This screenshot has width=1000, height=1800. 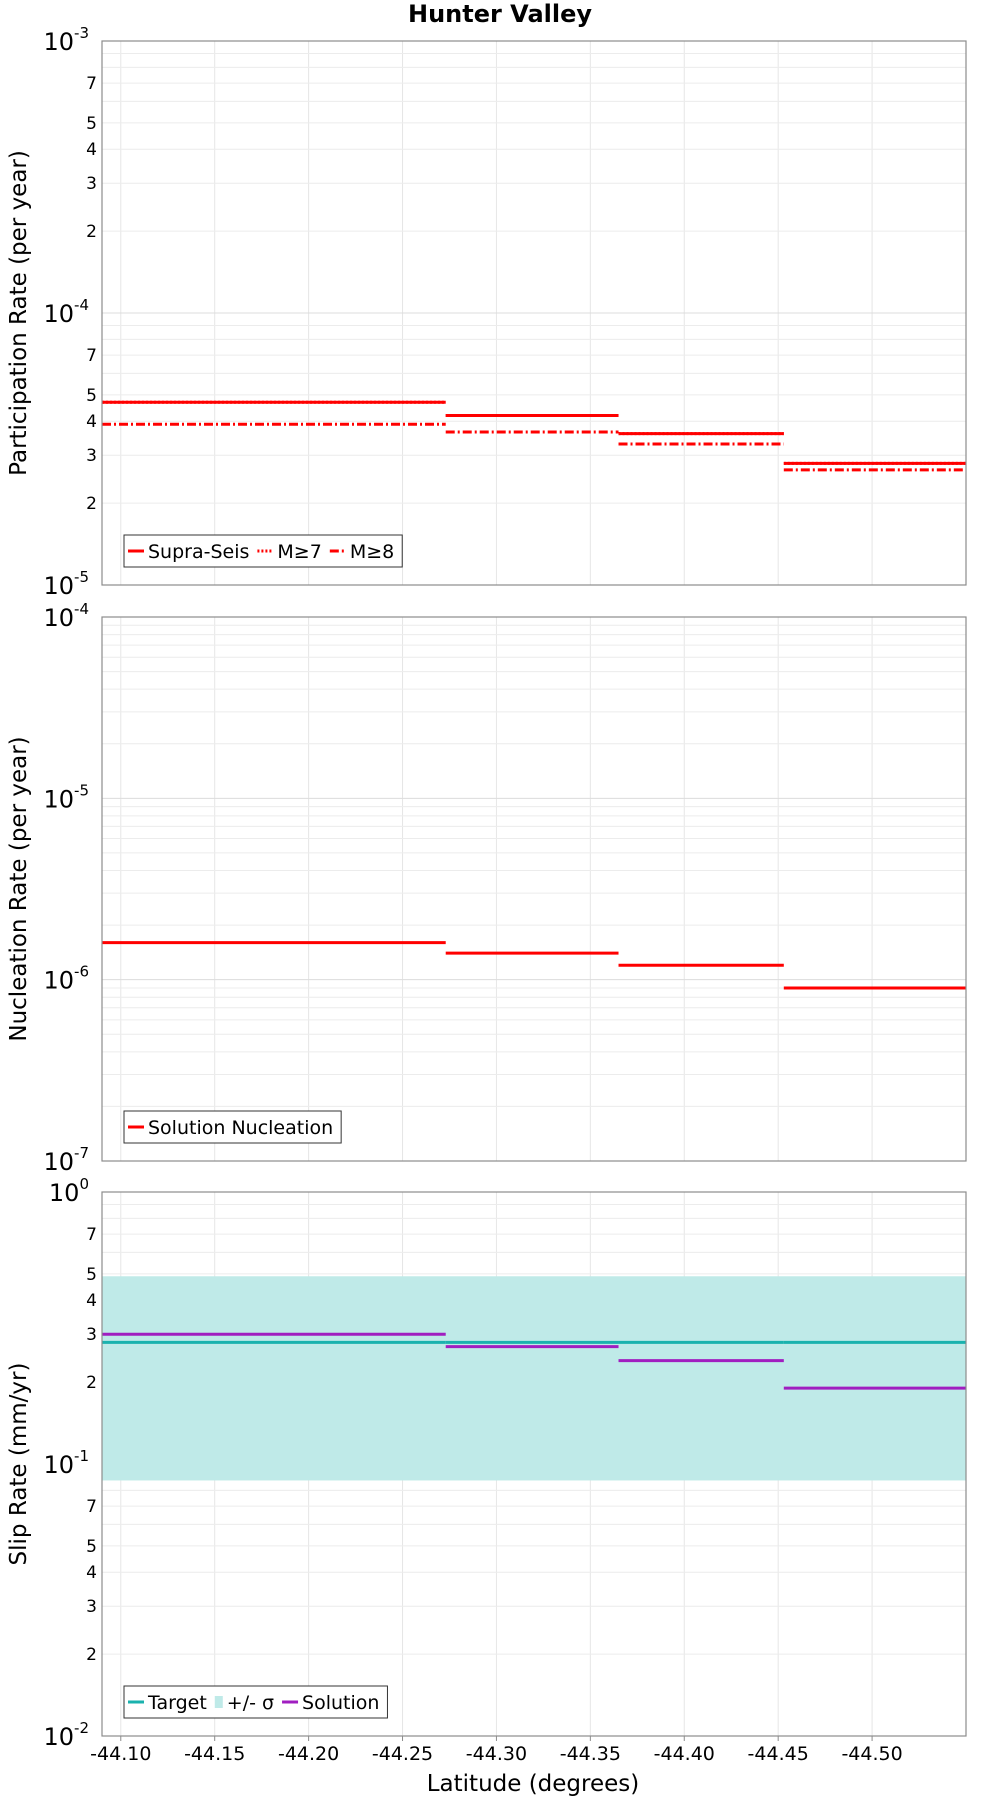 What do you see at coordinates (120, 1754) in the screenshot?
I see `x-tick-label: -44.10` at bounding box center [120, 1754].